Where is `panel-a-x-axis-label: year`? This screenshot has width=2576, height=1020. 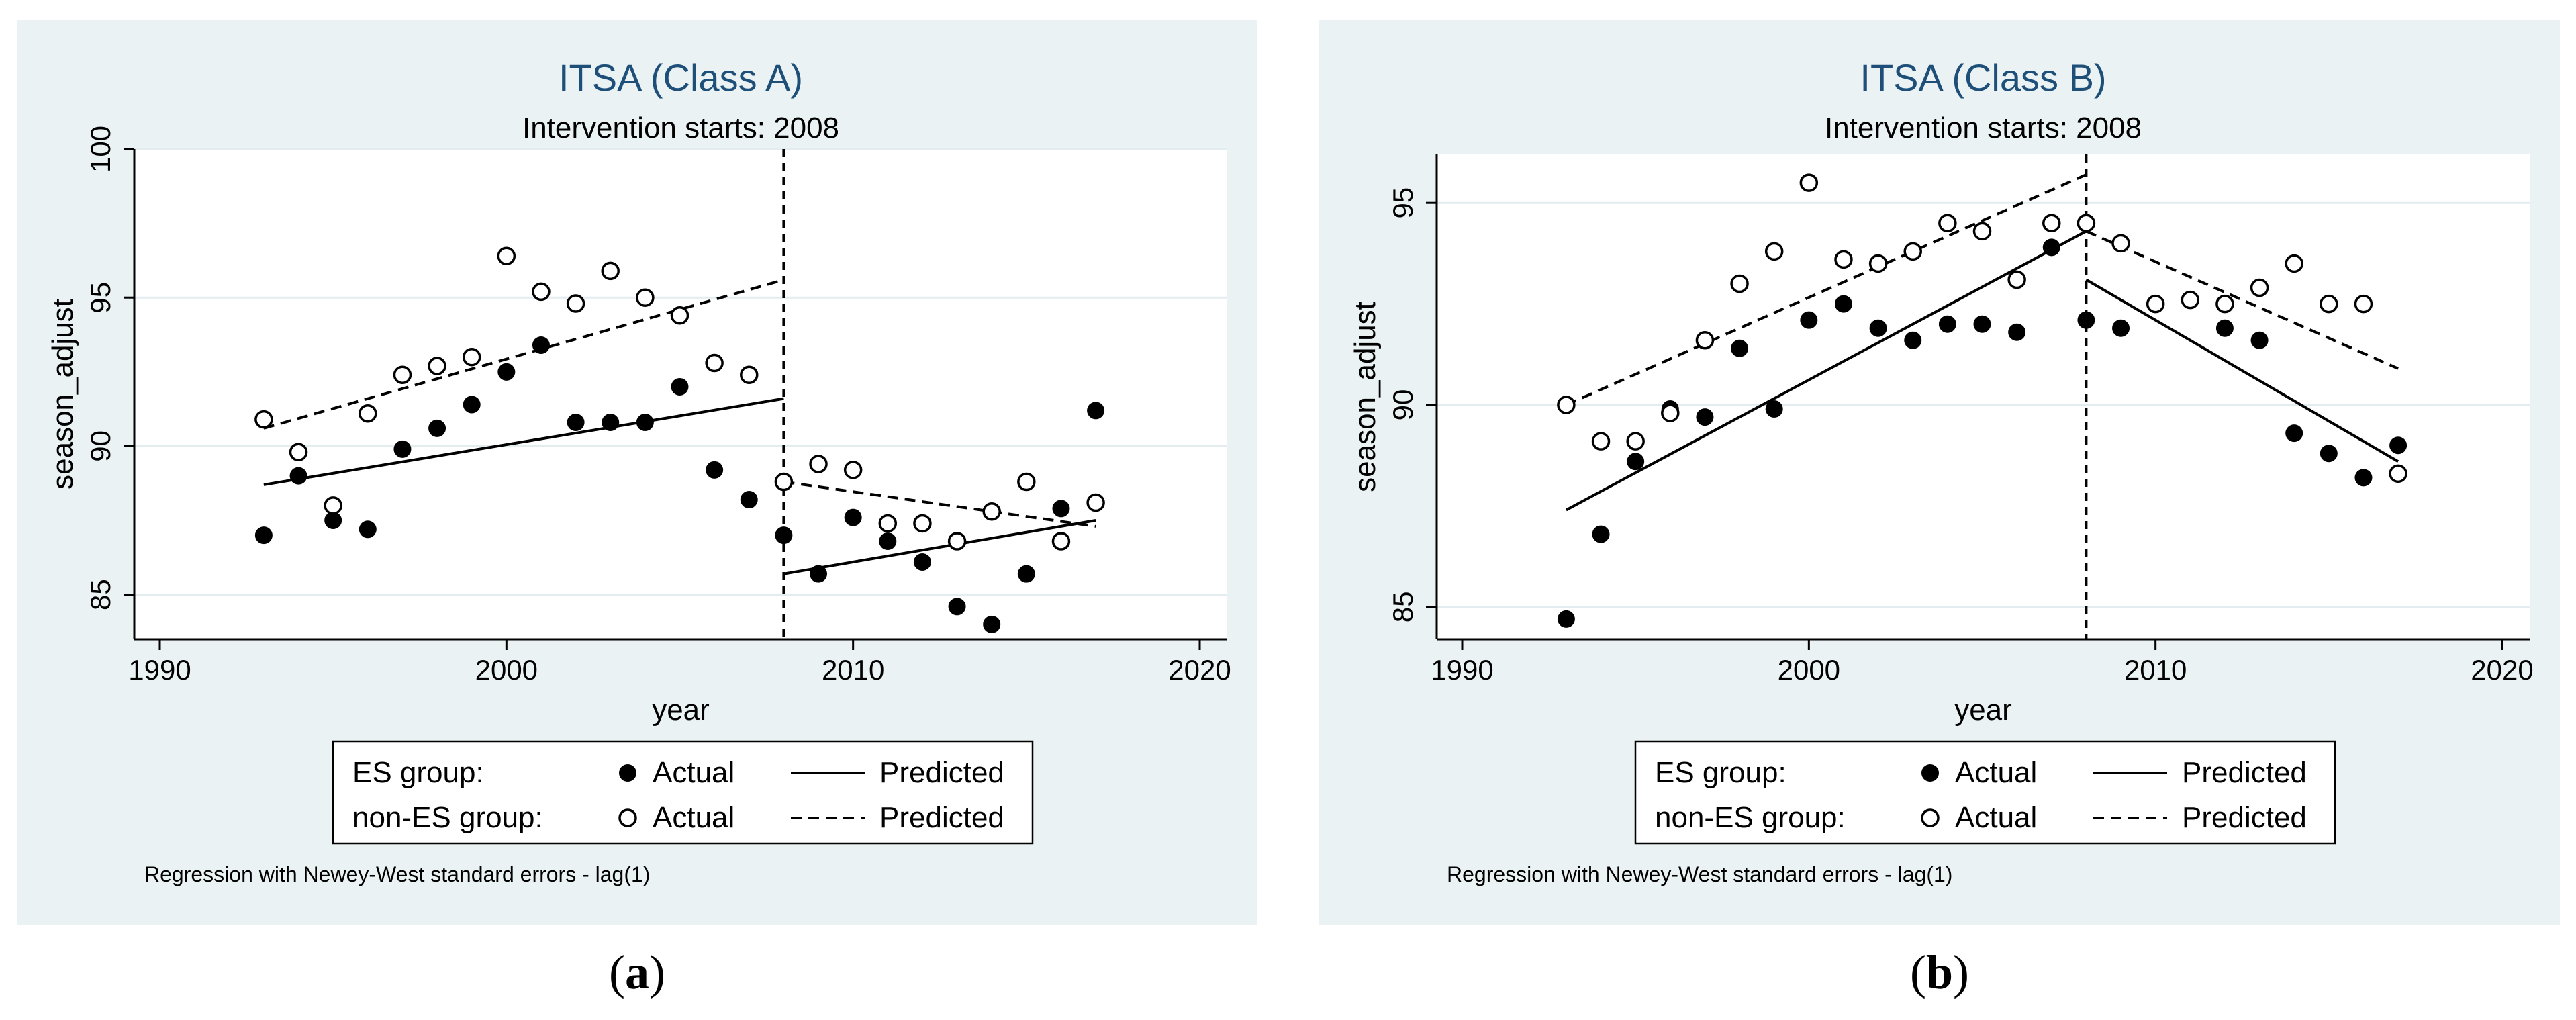 panel-a-x-axis-label: year is located at coordinates (681, 710).